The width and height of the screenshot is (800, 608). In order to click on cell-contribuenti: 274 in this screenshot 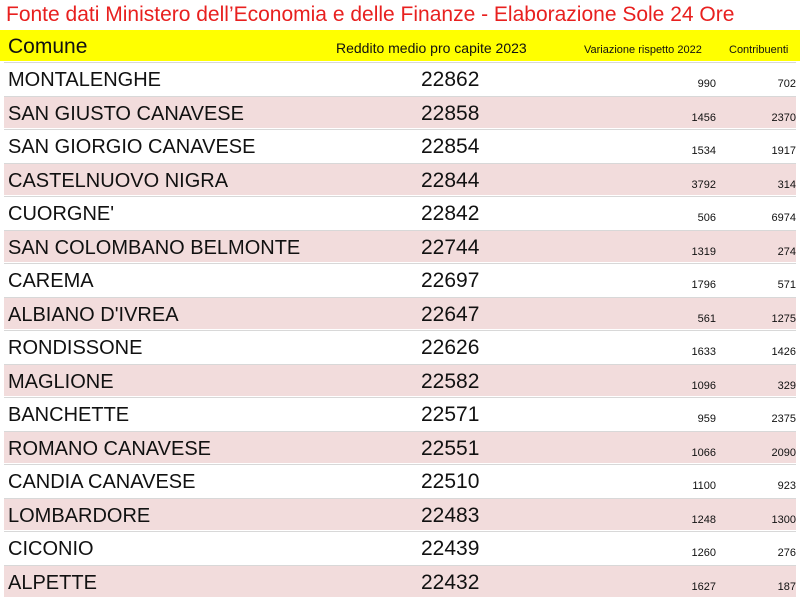, I will do `click(786, 251)`.